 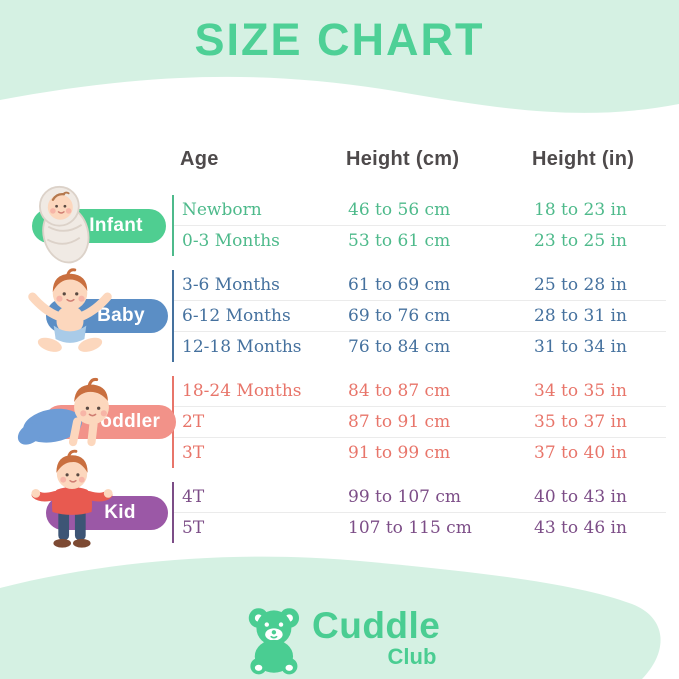 I want to click on cell-height-in: 23 to 25 in, so click(x=580, y=241).